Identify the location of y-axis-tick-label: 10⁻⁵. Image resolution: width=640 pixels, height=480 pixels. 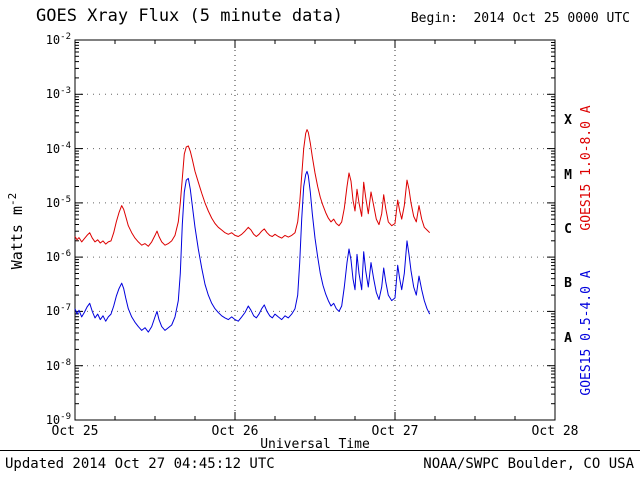
(58, 202).